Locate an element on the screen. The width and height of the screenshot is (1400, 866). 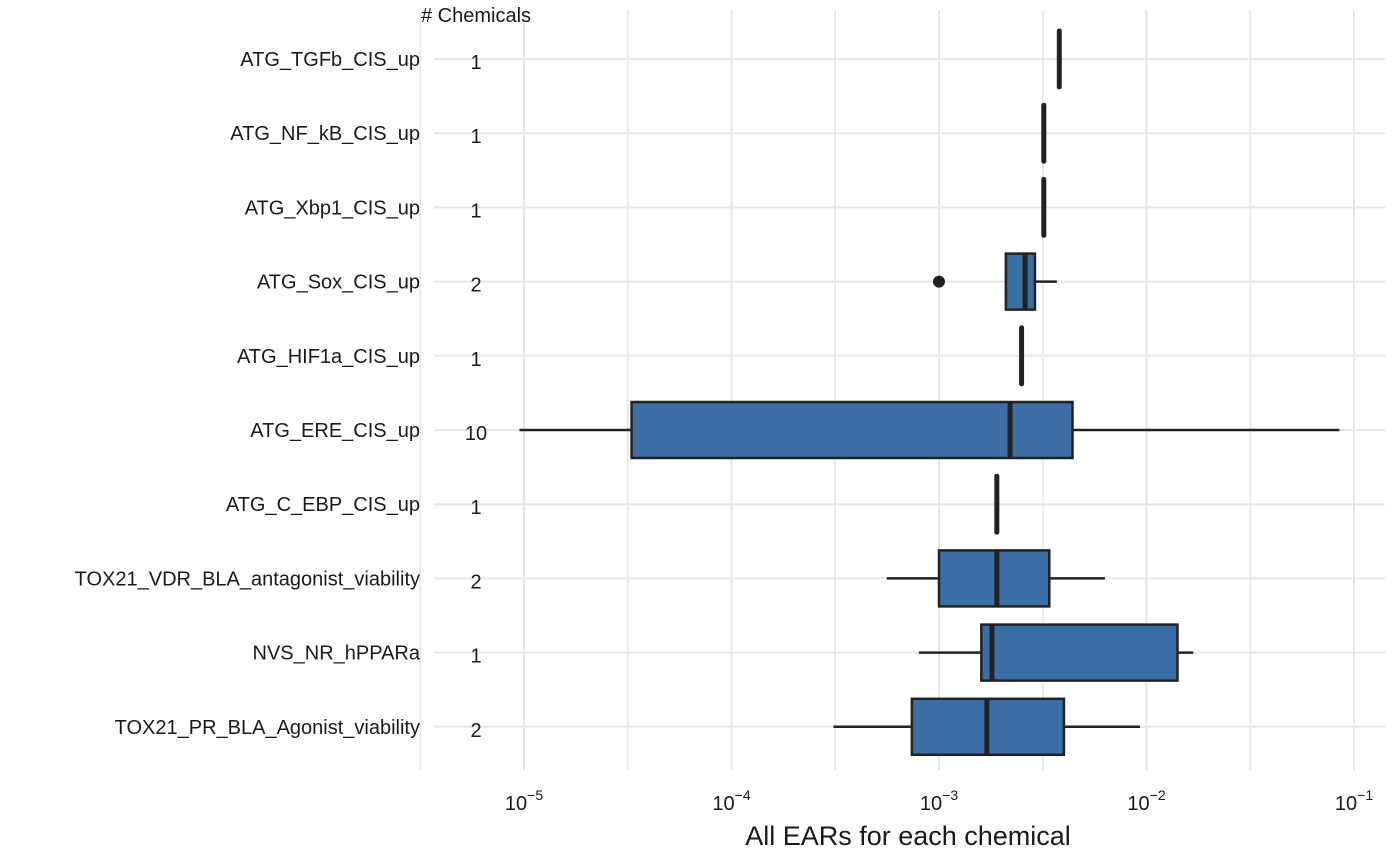
x-axis-tick-labels: 10⁻⁵ 10⁻⁴ 10⁻³ 10⁻² 10⁻¹ is located at coordinates (939, 801).